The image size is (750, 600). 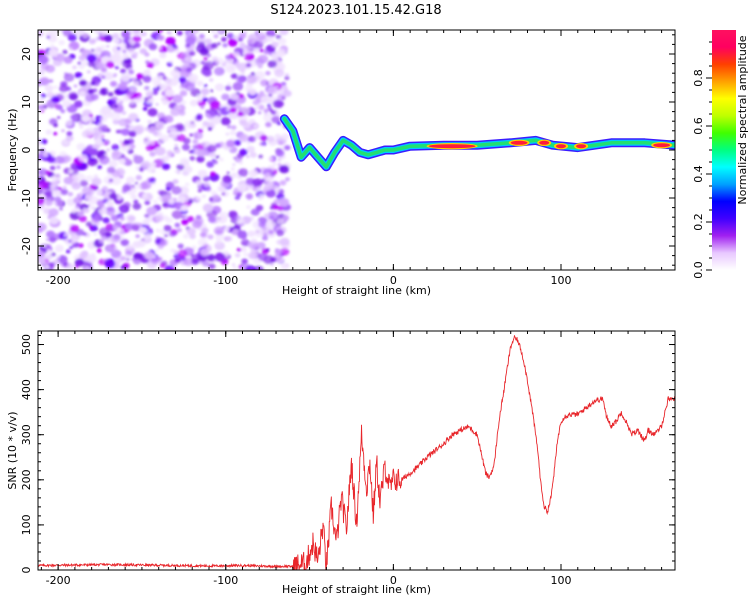 I want to click on colorbar-label: Normalized spectral amplitude, so click(x=742, y=119).